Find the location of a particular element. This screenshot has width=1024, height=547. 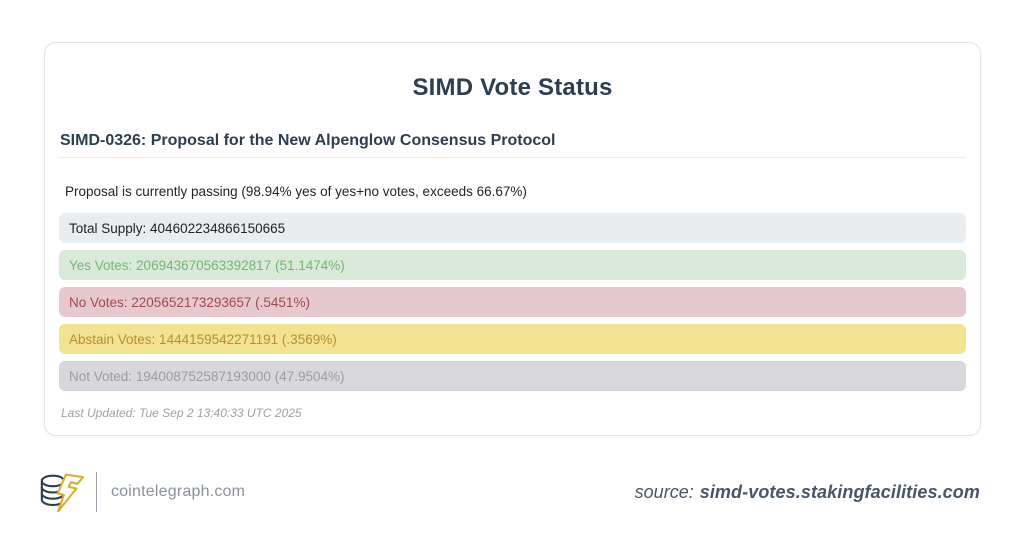

brand-lockup: cointelegraph.com is located at coordinates (141, 492).